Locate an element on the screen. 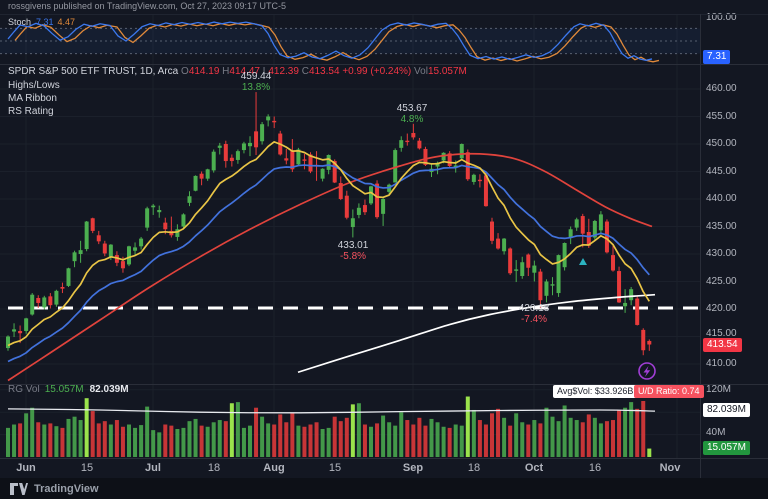 This screenshot has width=768, height=499. annotation-price: 433.01 is located at coordinates (353, 245).